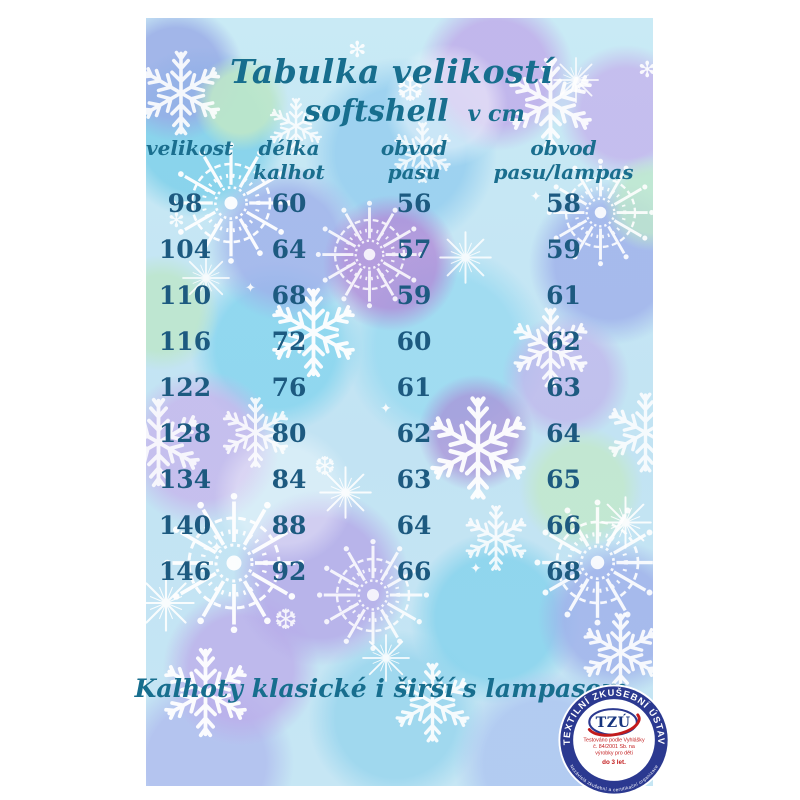 The width and height of the screenshot is (800, 800). I want to click on column-header-velikost: velikost, so click(190, 148).